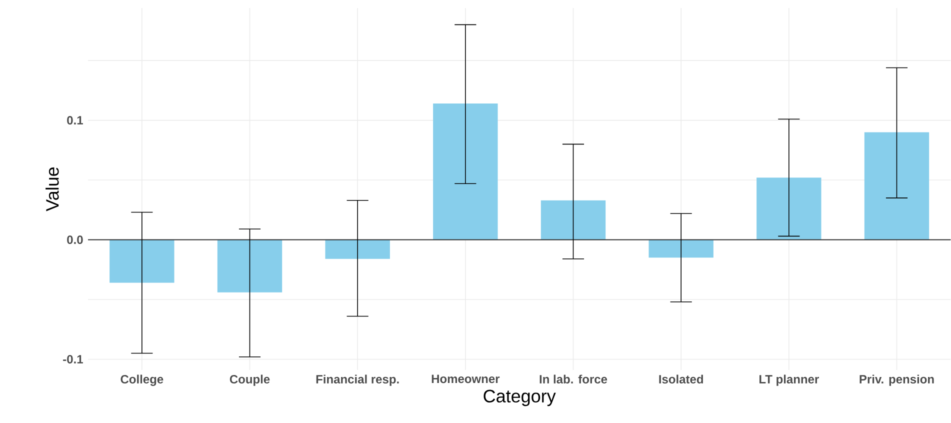 The image size is (951, 423). Describe the element at coordinates (789, 380) in the screenshot. I see `x-tick-label: LT planner` at that location.